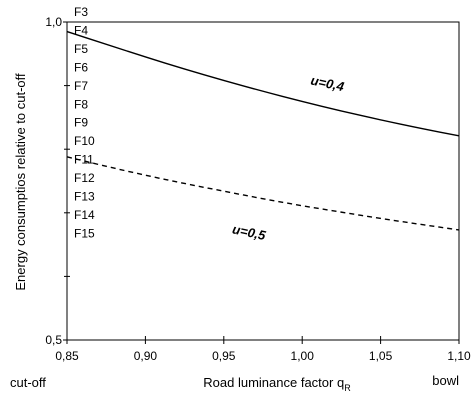  What do you see at coordinates (58, 181) in the screenshot?
I see `y-axis-ticks: 1,0 0,5` at bounding box center [58, 181].